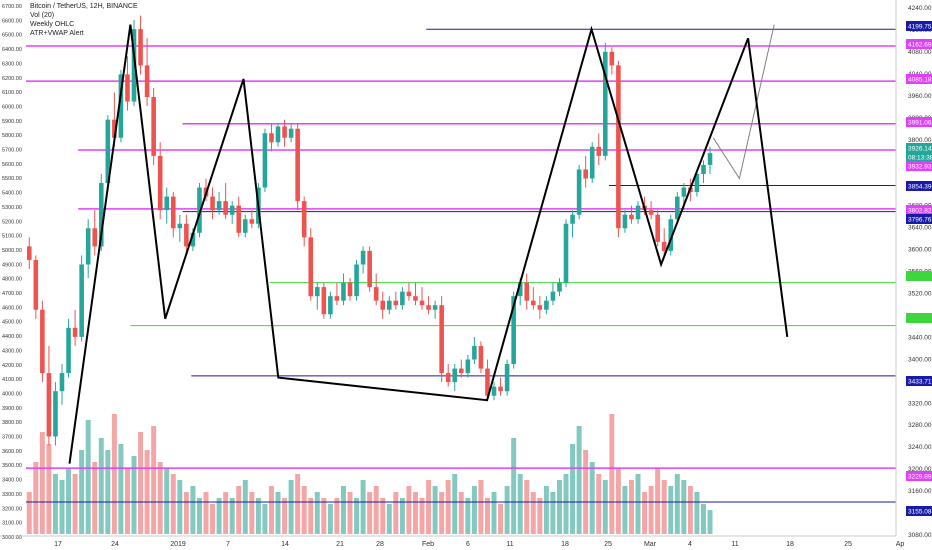  Describe the element at coordinates (900, 544) in the screenshot. I see `x-axis-tick-label: Ap` at that location.